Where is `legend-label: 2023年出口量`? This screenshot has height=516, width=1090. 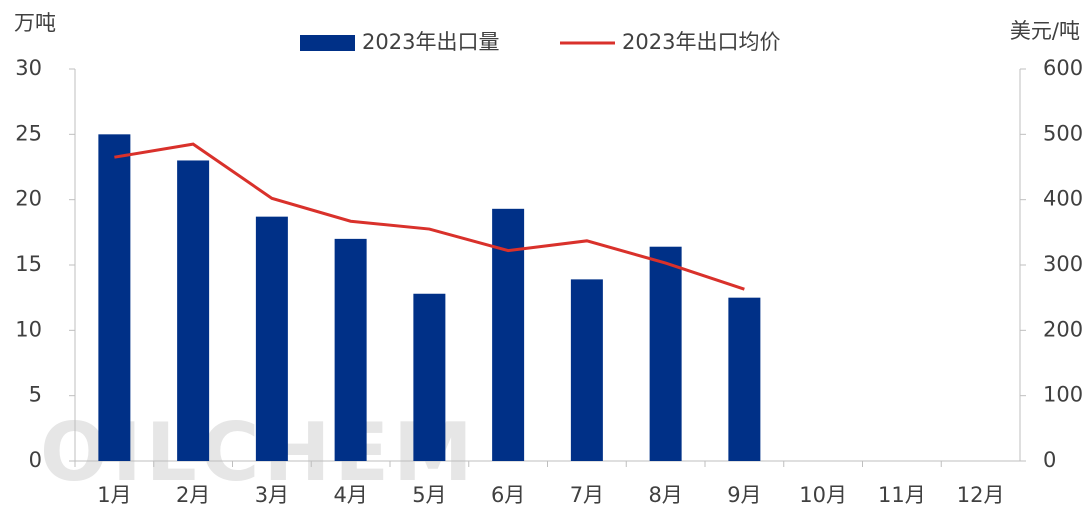 legend-label: 2023年出口量 is located at coordinates (430, 42).